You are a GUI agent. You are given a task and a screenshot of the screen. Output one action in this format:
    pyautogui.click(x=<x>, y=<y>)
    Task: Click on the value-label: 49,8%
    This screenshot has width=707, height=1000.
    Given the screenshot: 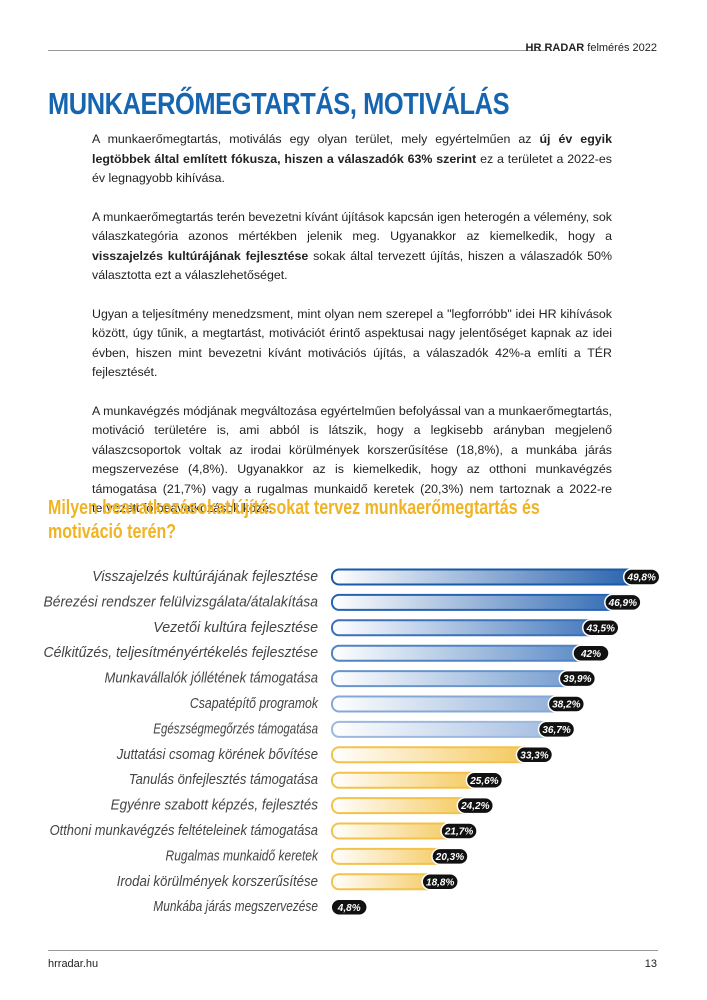 What is the action you would take?
    pyautogui.click(x=641, y=578)
    